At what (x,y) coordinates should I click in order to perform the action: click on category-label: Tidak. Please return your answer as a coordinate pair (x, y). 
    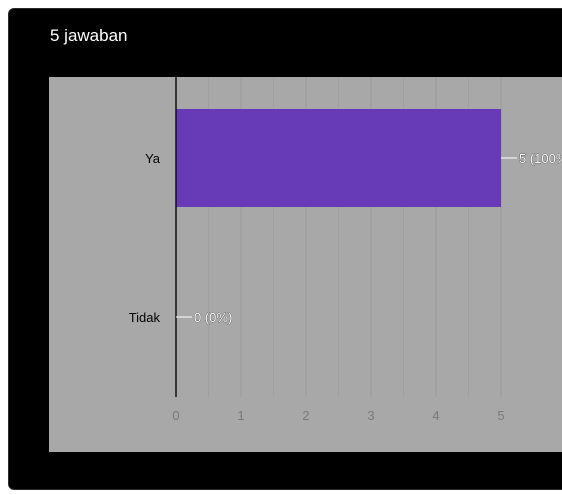
    Looking at the image, I should click on (145, 317).